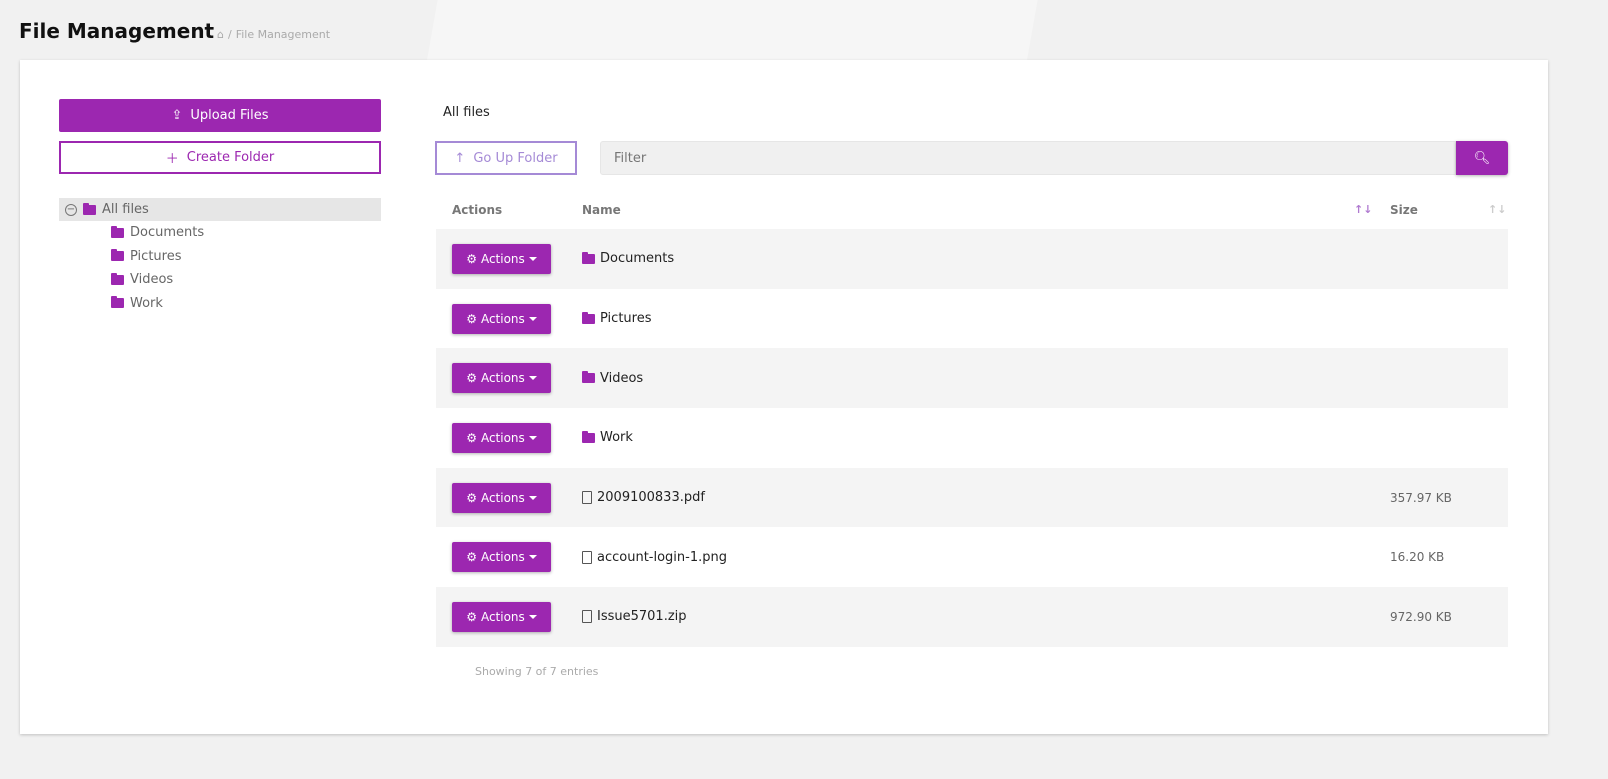  What do you see at coordinates (506, 158) in the screenshot?
I see `go-up-folder-button: ↑ Go Up Folder` at bounding box center [506, 158].